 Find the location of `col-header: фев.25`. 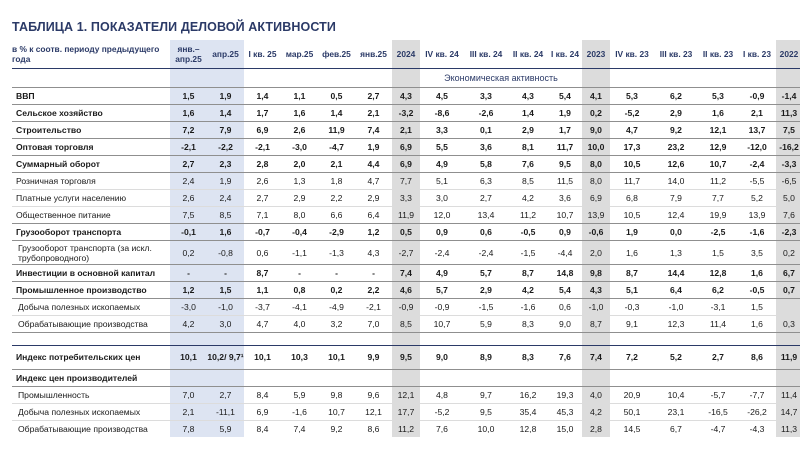

col-header: фев.25 is located at coordinates (336, 54).